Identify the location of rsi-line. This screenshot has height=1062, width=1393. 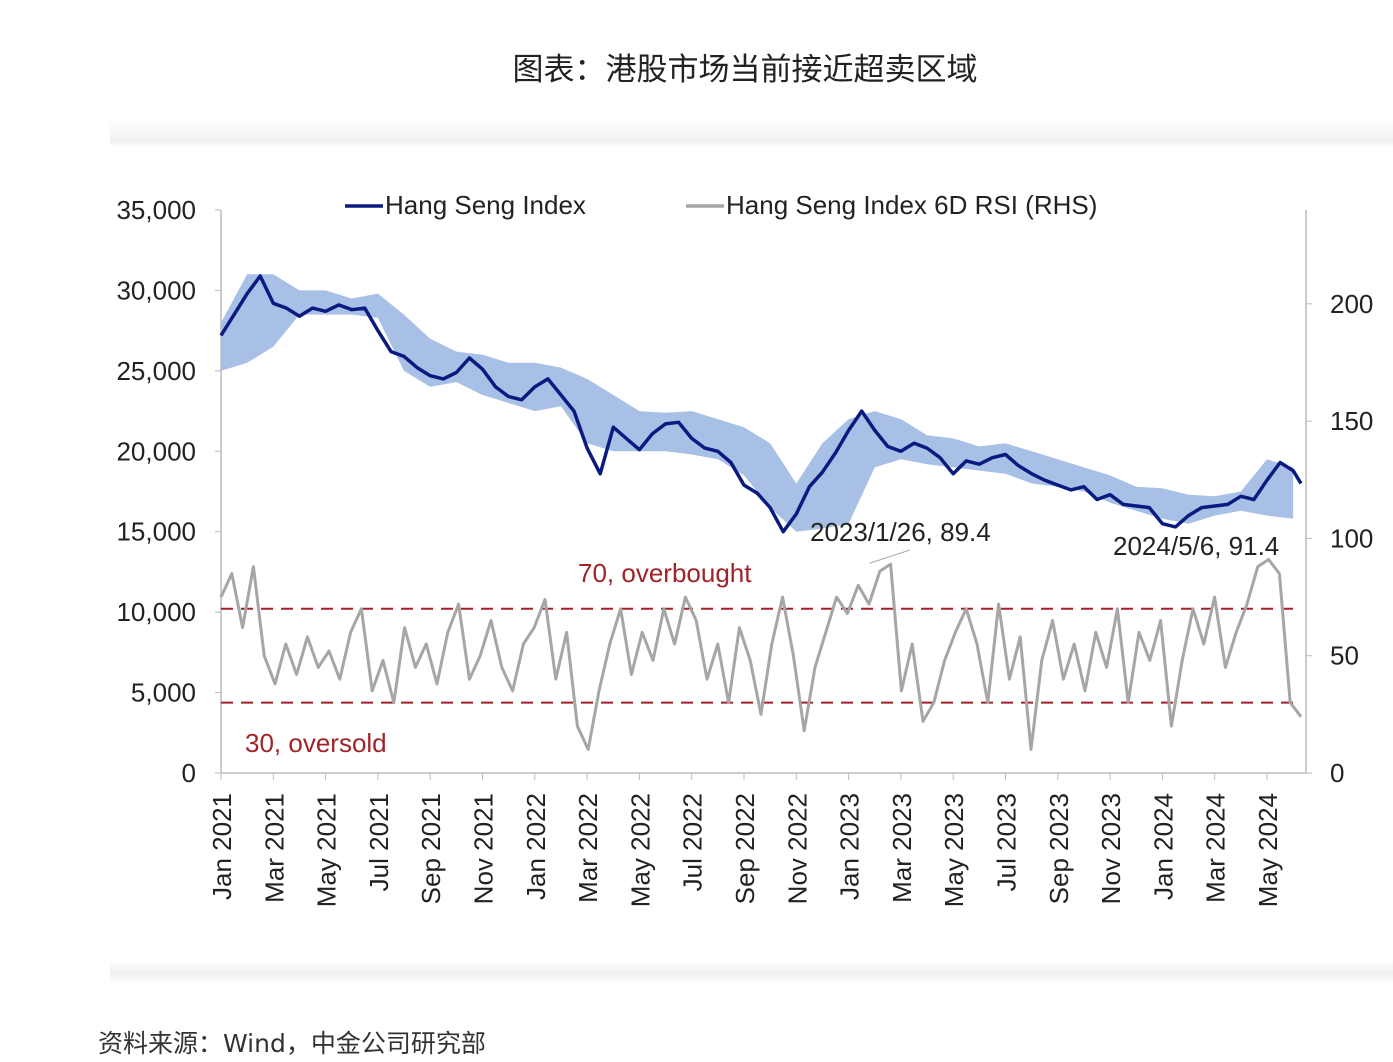
(761, 654).